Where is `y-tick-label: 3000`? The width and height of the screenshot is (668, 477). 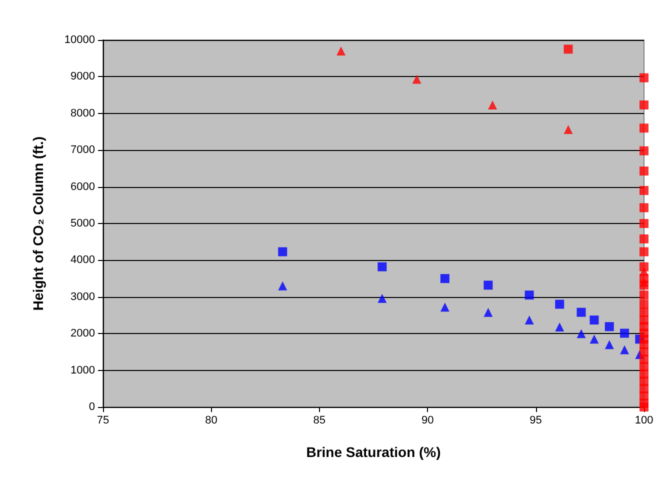
y-tick-label: 3000 is located at coordinates (82, 296).